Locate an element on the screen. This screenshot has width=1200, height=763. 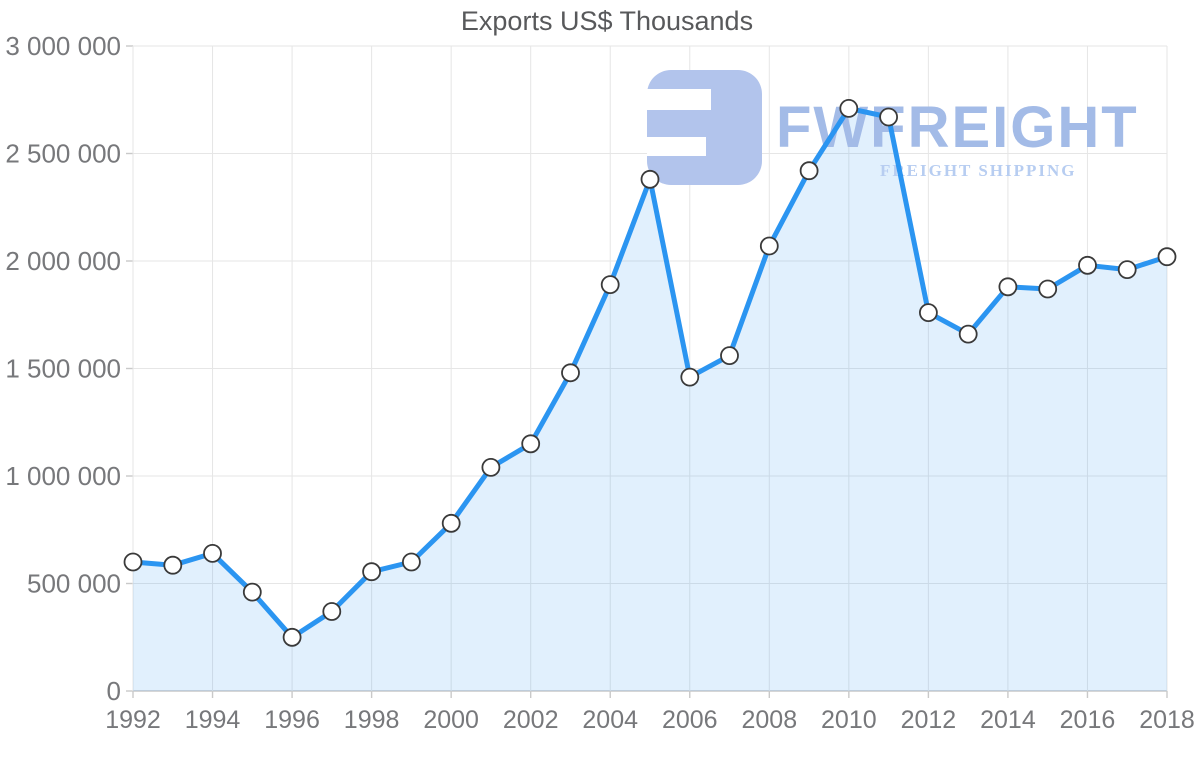
y-axis-label: 2 000 000 is located at coordinates (63, 261).